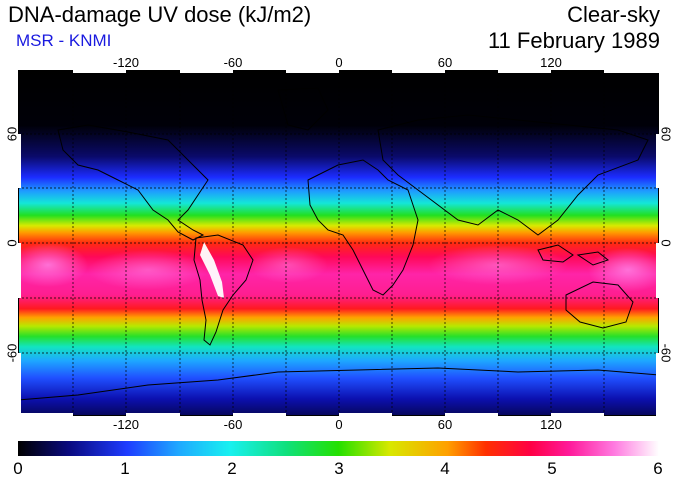 The height and width of the screenshot is (480, 678). What do you see at coordinates (160, 14) in the screenshot?
I see `page-title: DNA-damage UV dose (kJ/m2)` at bounding box center [160, 14].